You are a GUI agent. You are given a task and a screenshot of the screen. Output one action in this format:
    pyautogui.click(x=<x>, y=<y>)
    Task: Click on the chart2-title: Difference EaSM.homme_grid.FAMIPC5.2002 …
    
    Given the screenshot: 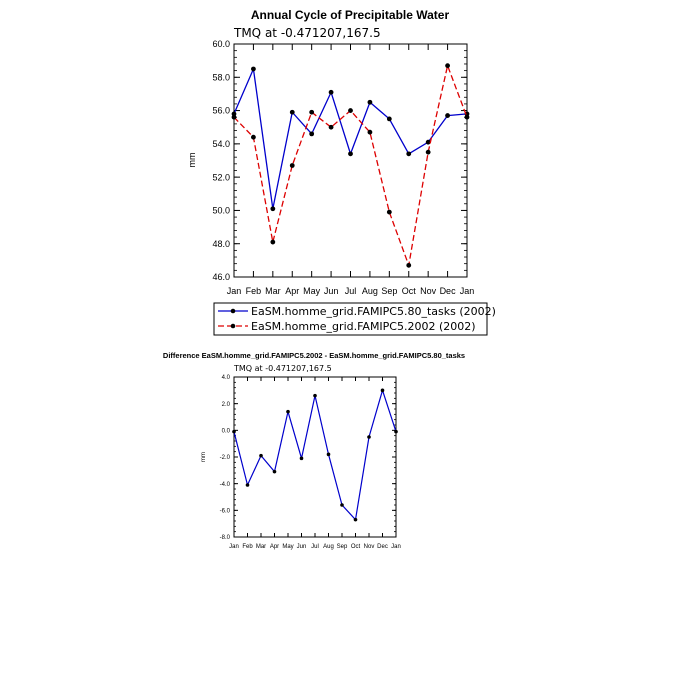 What is the action you would take?
    pyautogui.click(x=314, y=355)
    